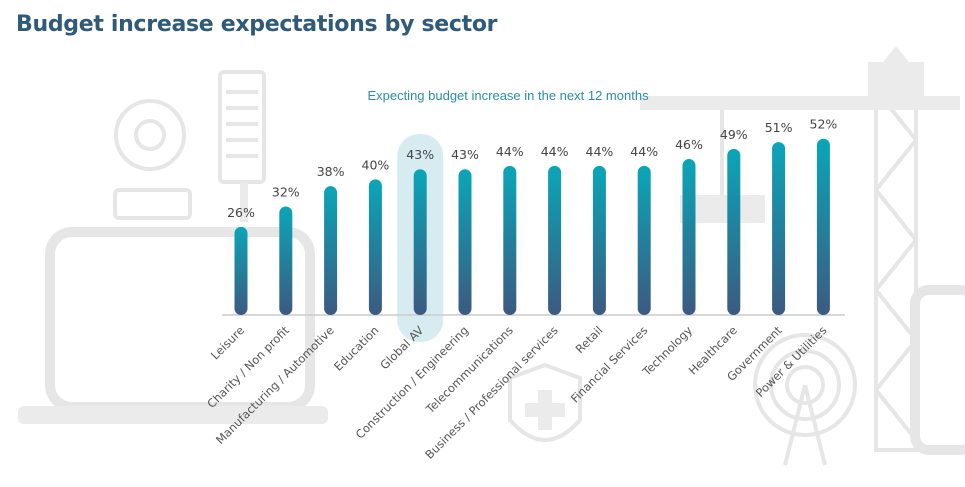  What do you see at coordinates (779, 228) in the screenshot?
I see `bar-government` at bounding box center [779, 228].